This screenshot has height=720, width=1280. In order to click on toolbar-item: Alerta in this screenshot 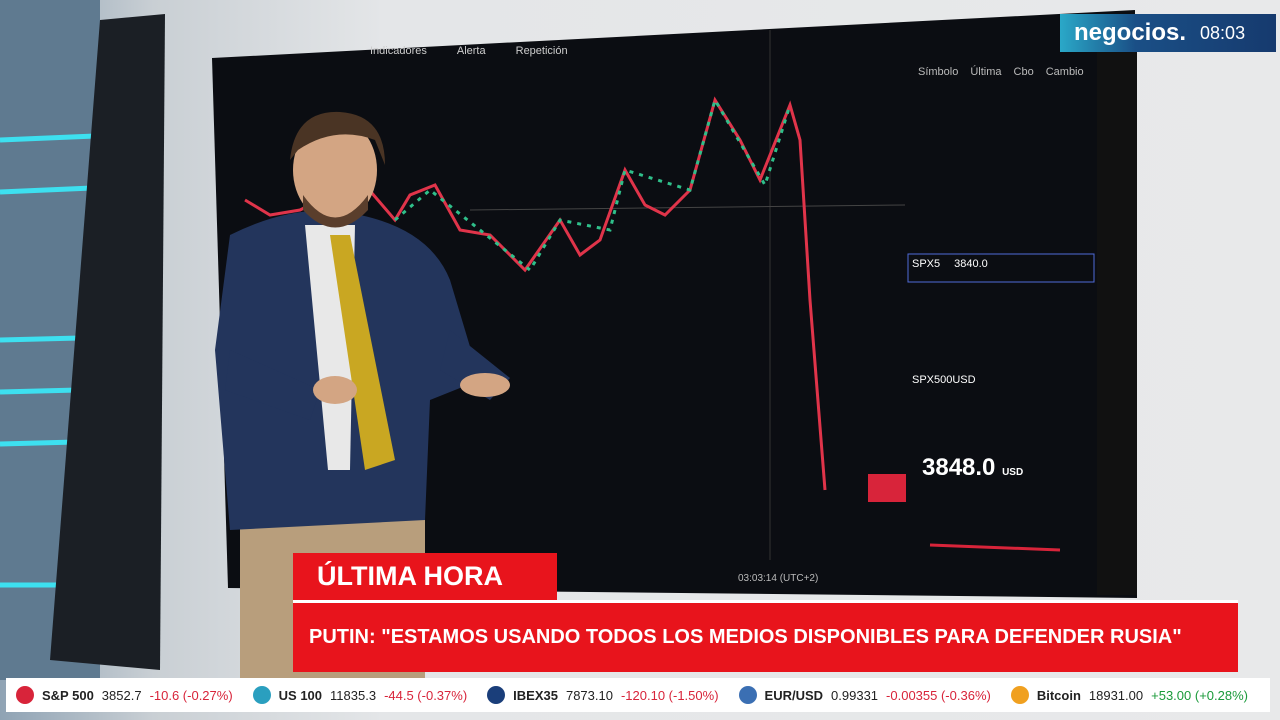, I will do `click(471, 51)`.